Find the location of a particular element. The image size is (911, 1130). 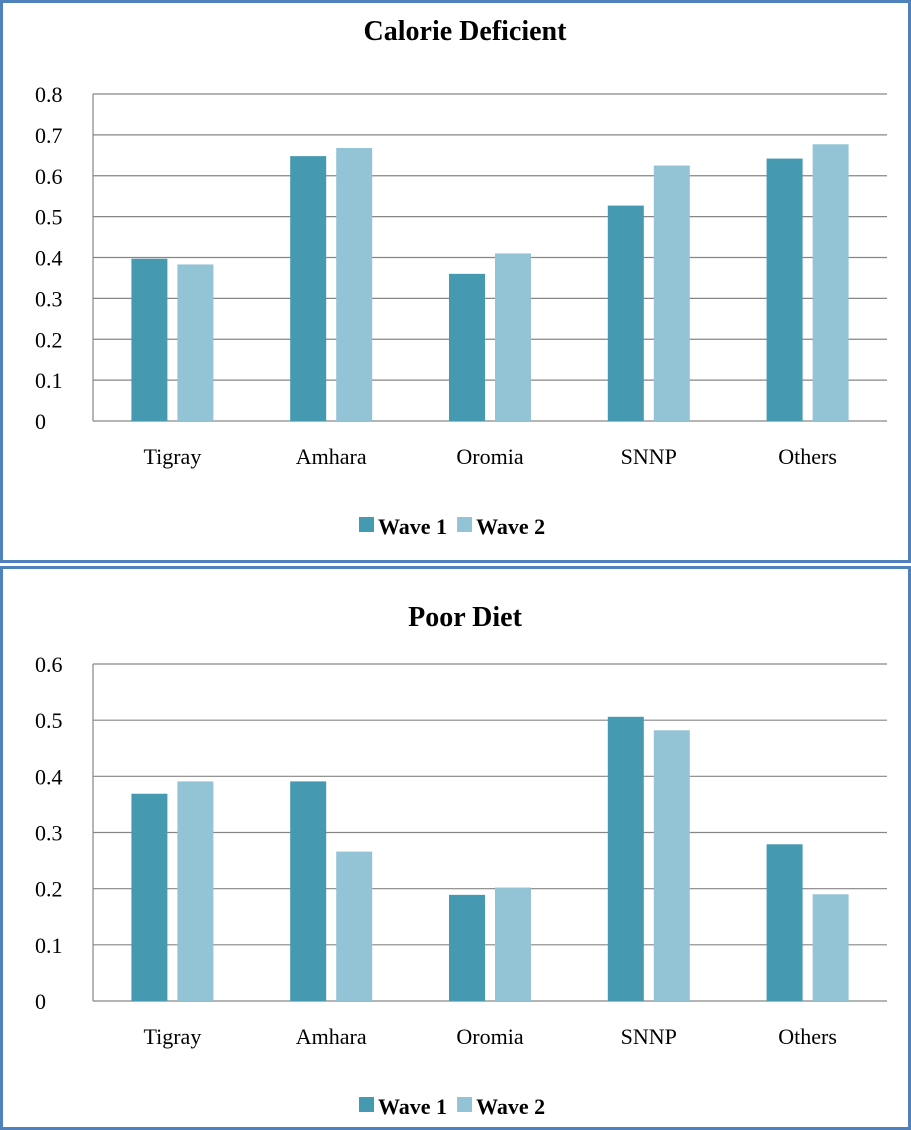

chart-title: Calorie Deficient is located at coordinates (466, 31).